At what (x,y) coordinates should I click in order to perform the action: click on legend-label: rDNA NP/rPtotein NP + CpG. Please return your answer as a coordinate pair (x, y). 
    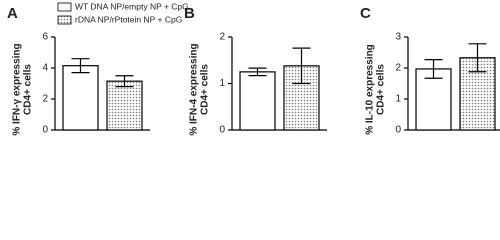
    Looking at the image, I should click on (128, 19).